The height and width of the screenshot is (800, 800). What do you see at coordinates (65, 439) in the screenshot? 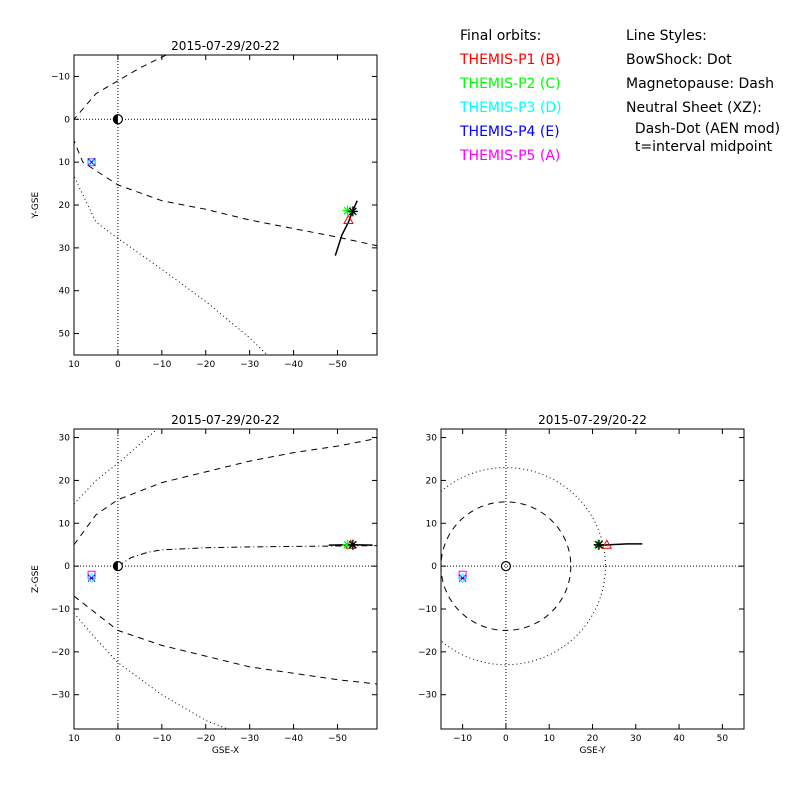
I see `panel-xz-ytick-label: 30` at bounding box center [65, 439].